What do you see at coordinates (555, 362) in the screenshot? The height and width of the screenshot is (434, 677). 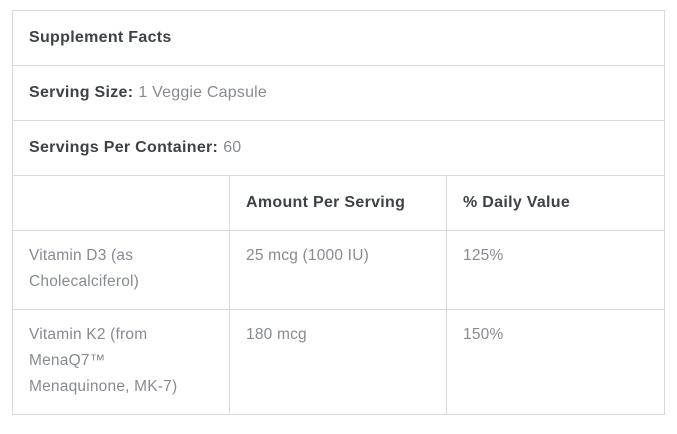 I see `percent-daily-value: 150%` at bounding box center [555, 362].